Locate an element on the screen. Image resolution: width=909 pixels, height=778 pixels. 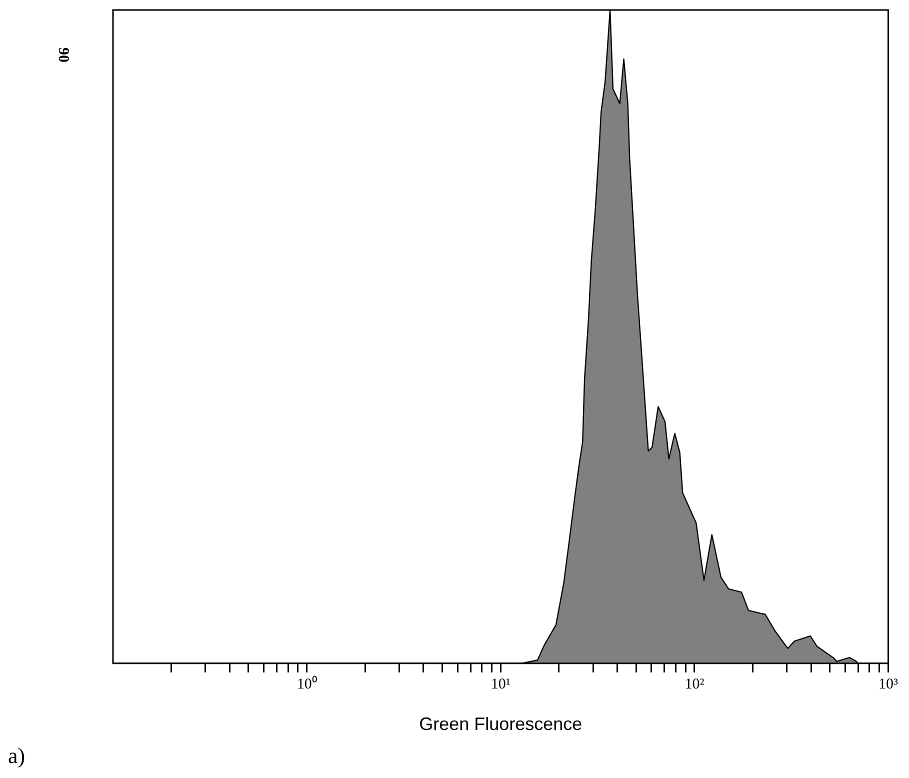
x-tick-label: 10¹ is located at coordinates (500, 684).